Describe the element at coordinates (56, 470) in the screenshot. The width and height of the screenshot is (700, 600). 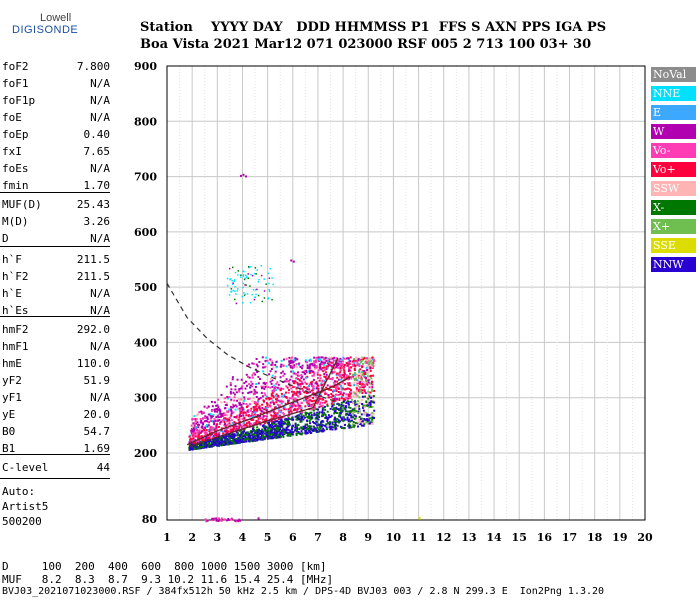
I see `param-row: C-level 44` at that location.